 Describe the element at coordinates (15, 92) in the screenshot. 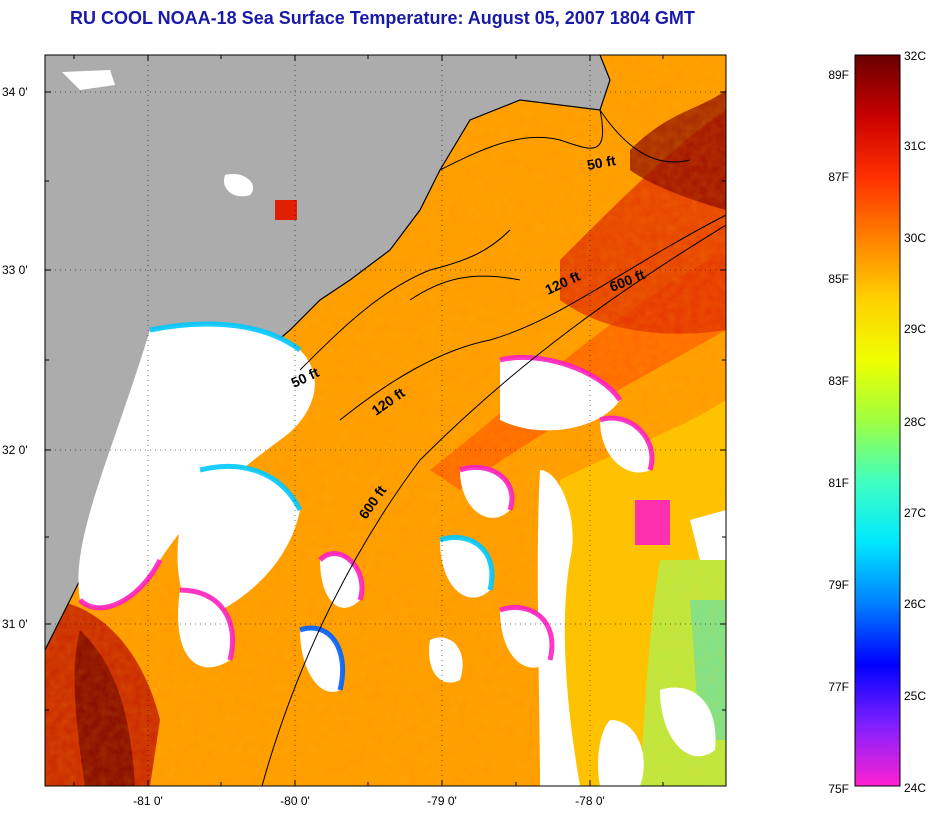

I see `lat-label-34: 34 0'` at that location.